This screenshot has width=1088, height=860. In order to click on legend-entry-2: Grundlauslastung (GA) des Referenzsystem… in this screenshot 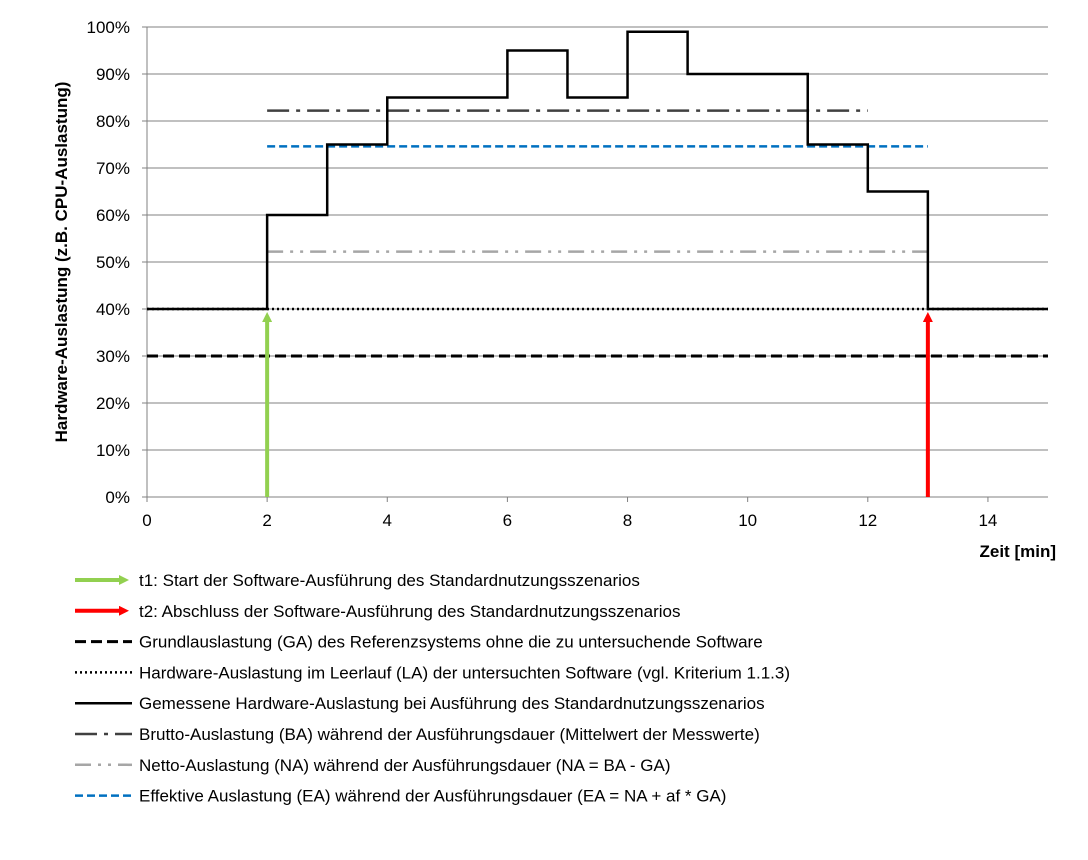, I will do `click(419, 642)`.